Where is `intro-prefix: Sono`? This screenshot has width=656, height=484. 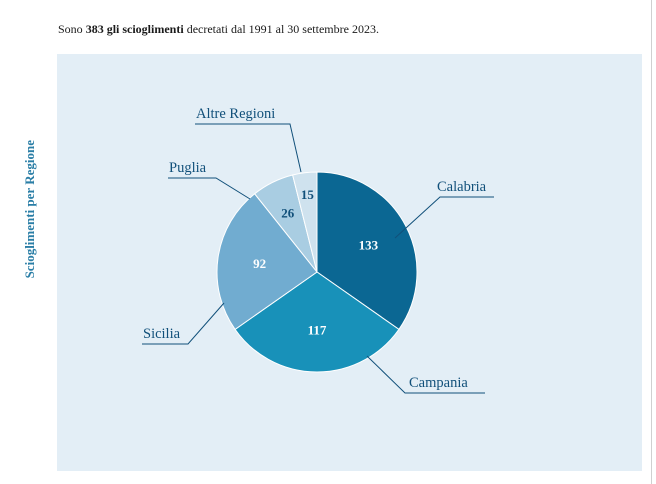
intro-prefix: Sono is located at coordinates (72, 29).